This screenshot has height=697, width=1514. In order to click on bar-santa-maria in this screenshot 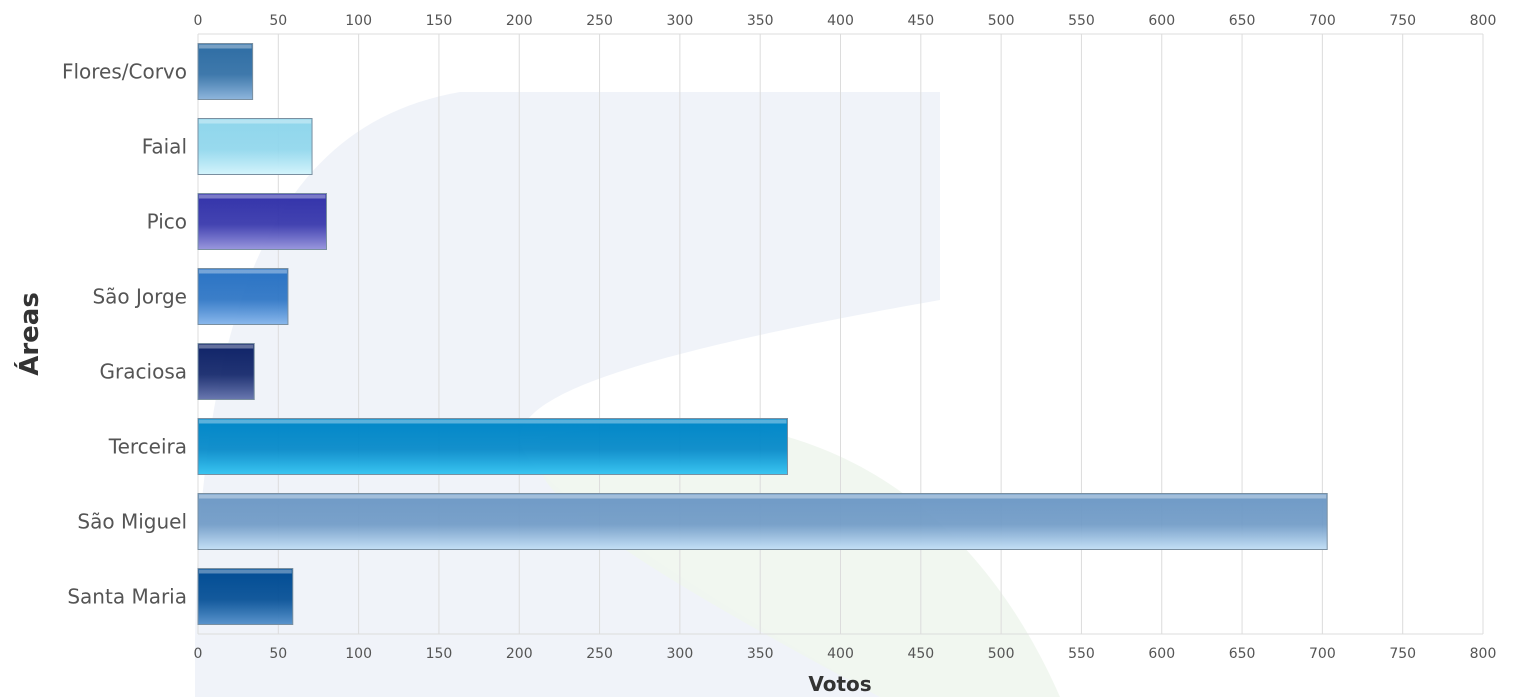, I will do `click(245, 596)`.